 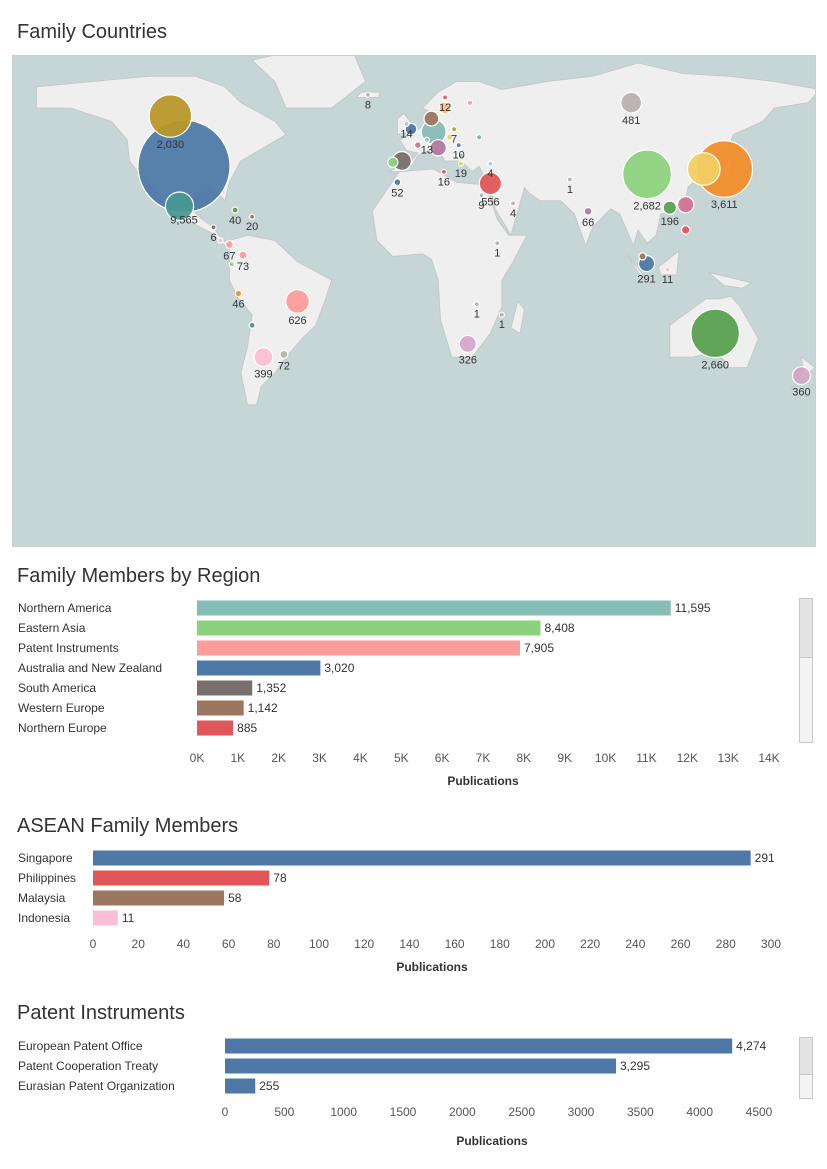 What do you see at coordinates (42, 898) in the screenshot?
I see `category-label: Malaysia` at bounding box center [42, 898].